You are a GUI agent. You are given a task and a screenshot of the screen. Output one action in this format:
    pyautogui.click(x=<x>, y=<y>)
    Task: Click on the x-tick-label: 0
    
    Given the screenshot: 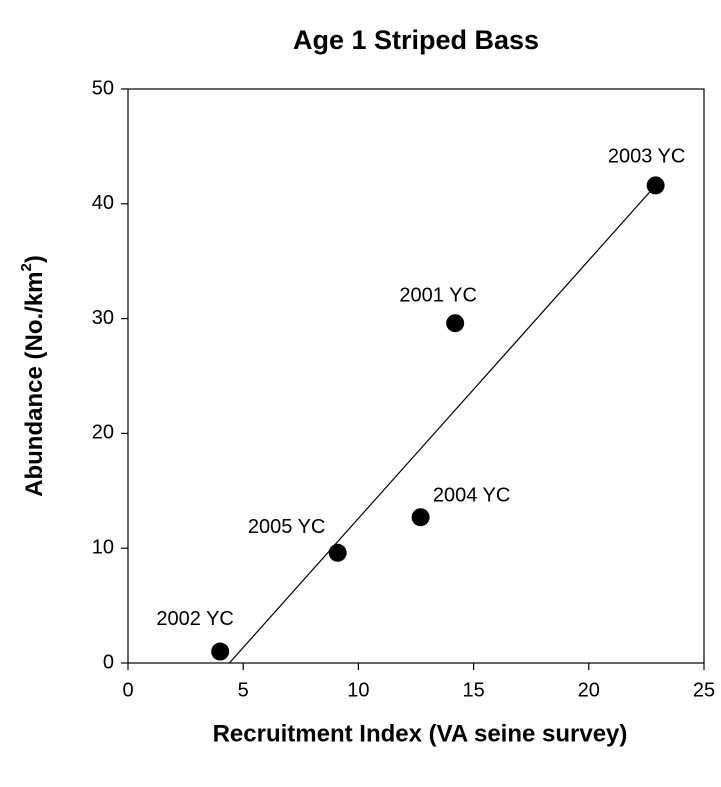 What is the action you would take?
    pyautogui.click(x=127, y=690)
    